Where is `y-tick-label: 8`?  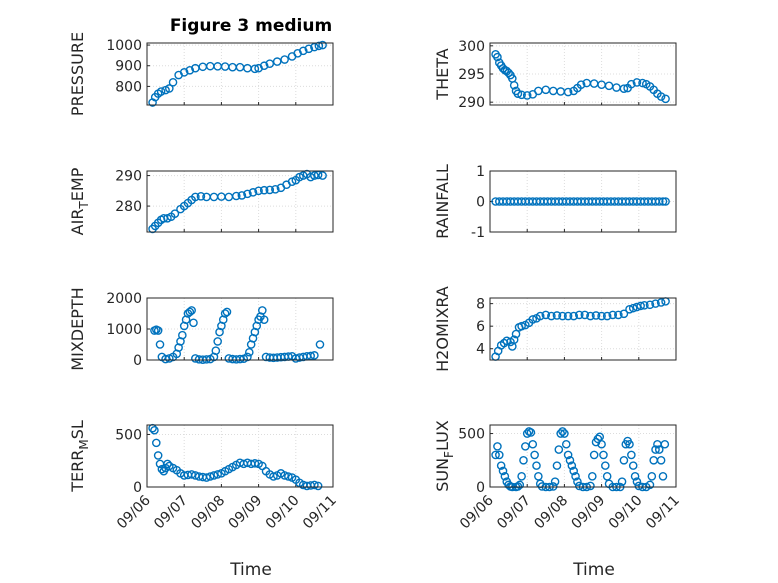 y-tick-label: 8 is located at coordinates (480, 305).